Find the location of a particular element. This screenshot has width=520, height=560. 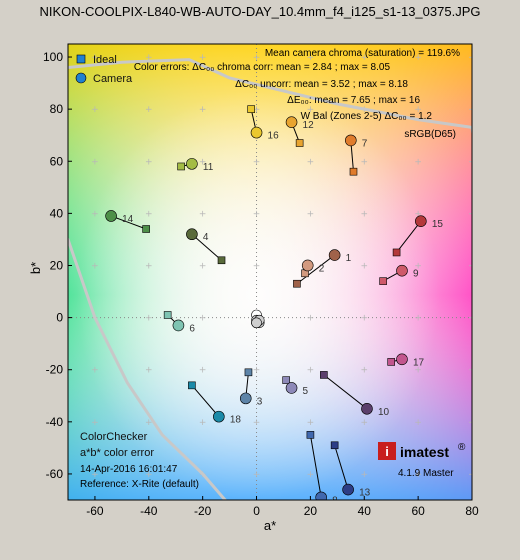

y-tick-label: -40 is located at coordinates (55, 422).